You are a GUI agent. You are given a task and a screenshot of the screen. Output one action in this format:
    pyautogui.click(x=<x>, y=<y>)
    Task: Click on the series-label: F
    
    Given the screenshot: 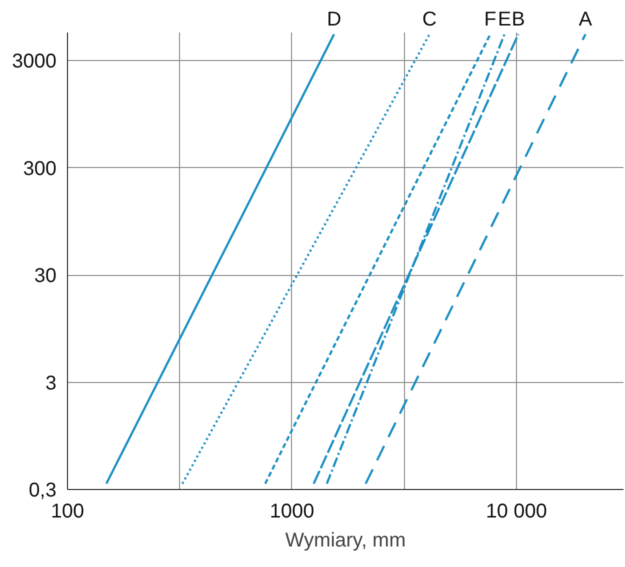 What is the action you would take?
    pyautogui.click(x=490, y=19)
    